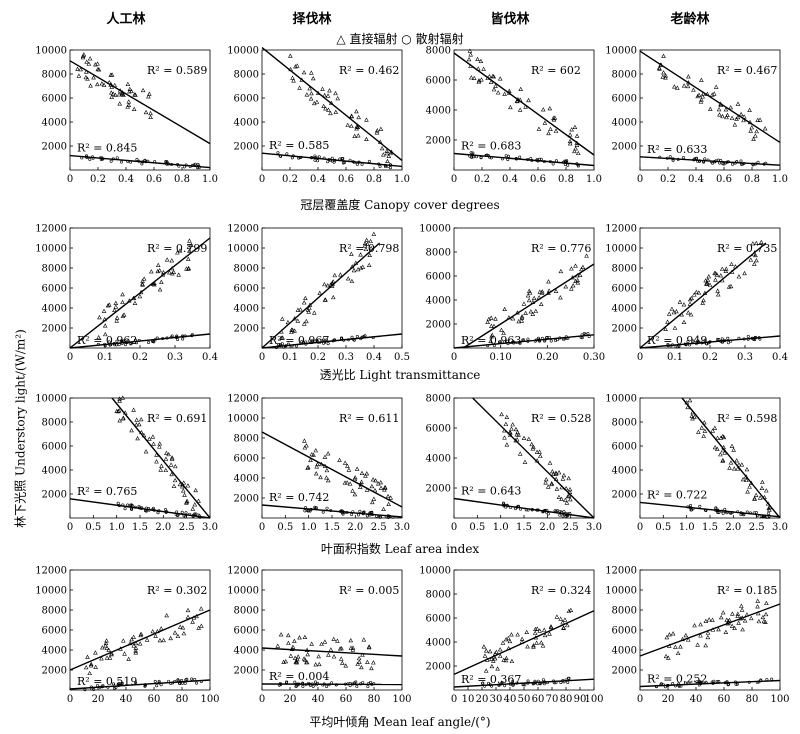  Describe the element at coordinates (290, 179) in the screenshot. I see `x-tick-label: 0.2` at that location.